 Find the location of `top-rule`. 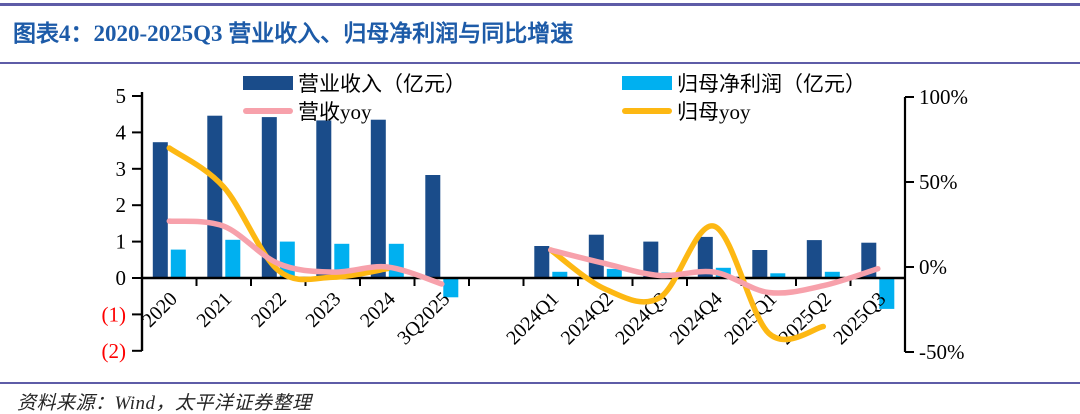

top-rule is located at coordinates (540, 4).